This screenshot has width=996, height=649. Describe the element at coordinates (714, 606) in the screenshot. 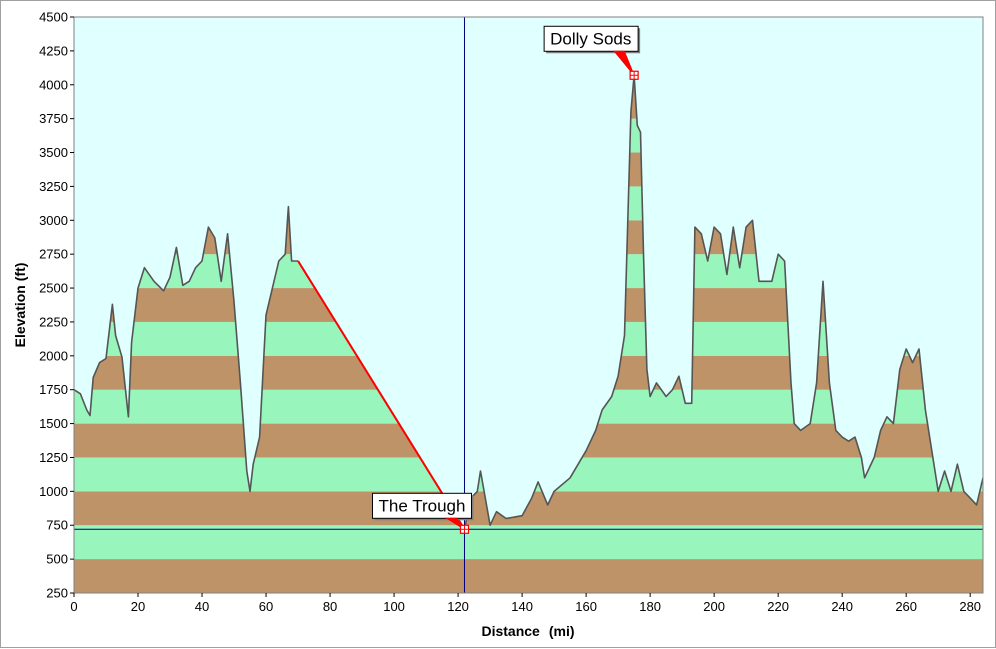

I see `x-tick-label: 200` at that location.